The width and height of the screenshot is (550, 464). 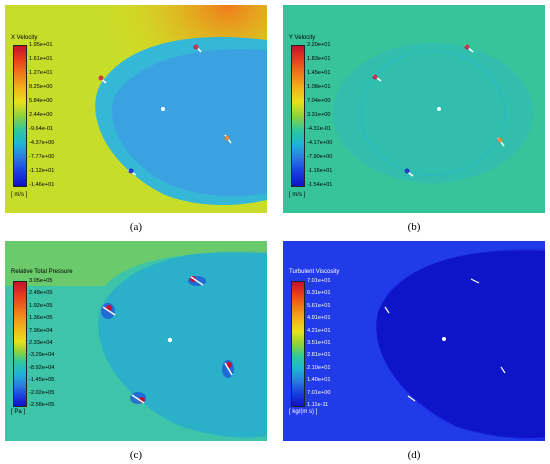 What do you see at coordinates (41, 129) in the screenshot?
I see `tick-label: -9.64e-01` at bounding box center [41, 129].